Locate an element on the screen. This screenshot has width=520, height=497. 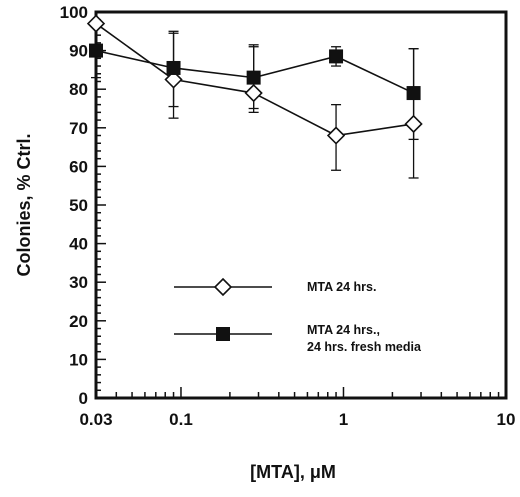
y-tick-label: 70 is located at coordinates (78, 128).